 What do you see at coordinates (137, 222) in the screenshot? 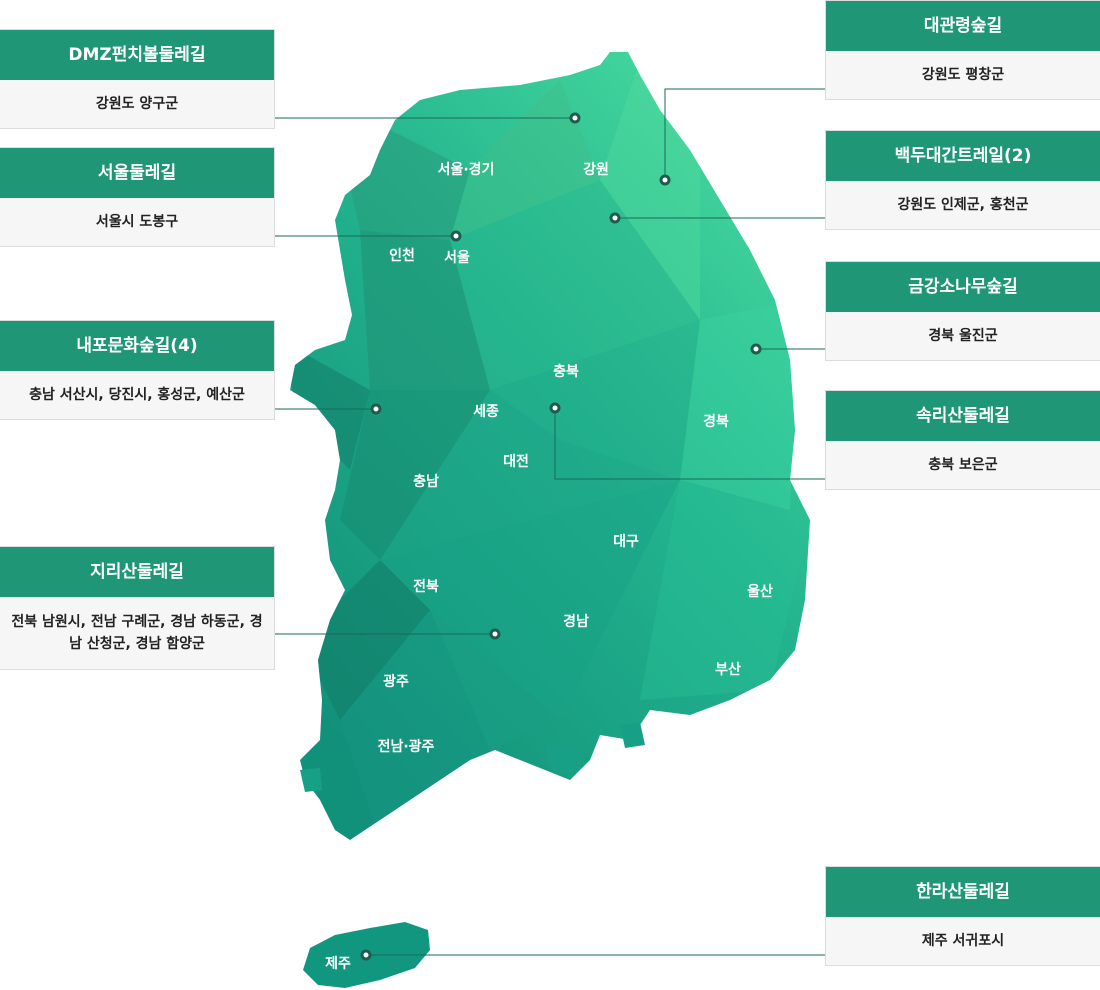
I see `trail-location: 서울시 도봉구` at bounding box center [137, 222].